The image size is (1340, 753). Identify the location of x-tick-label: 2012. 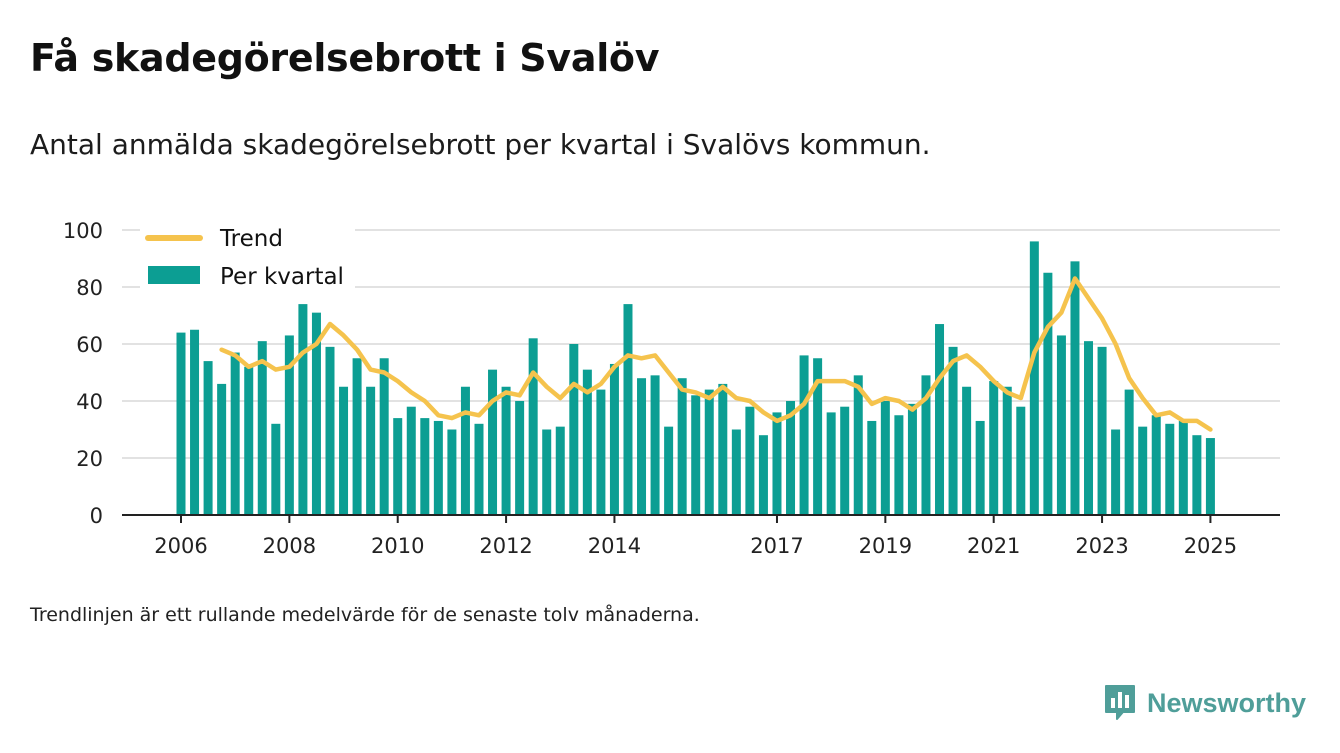
(505, 546).